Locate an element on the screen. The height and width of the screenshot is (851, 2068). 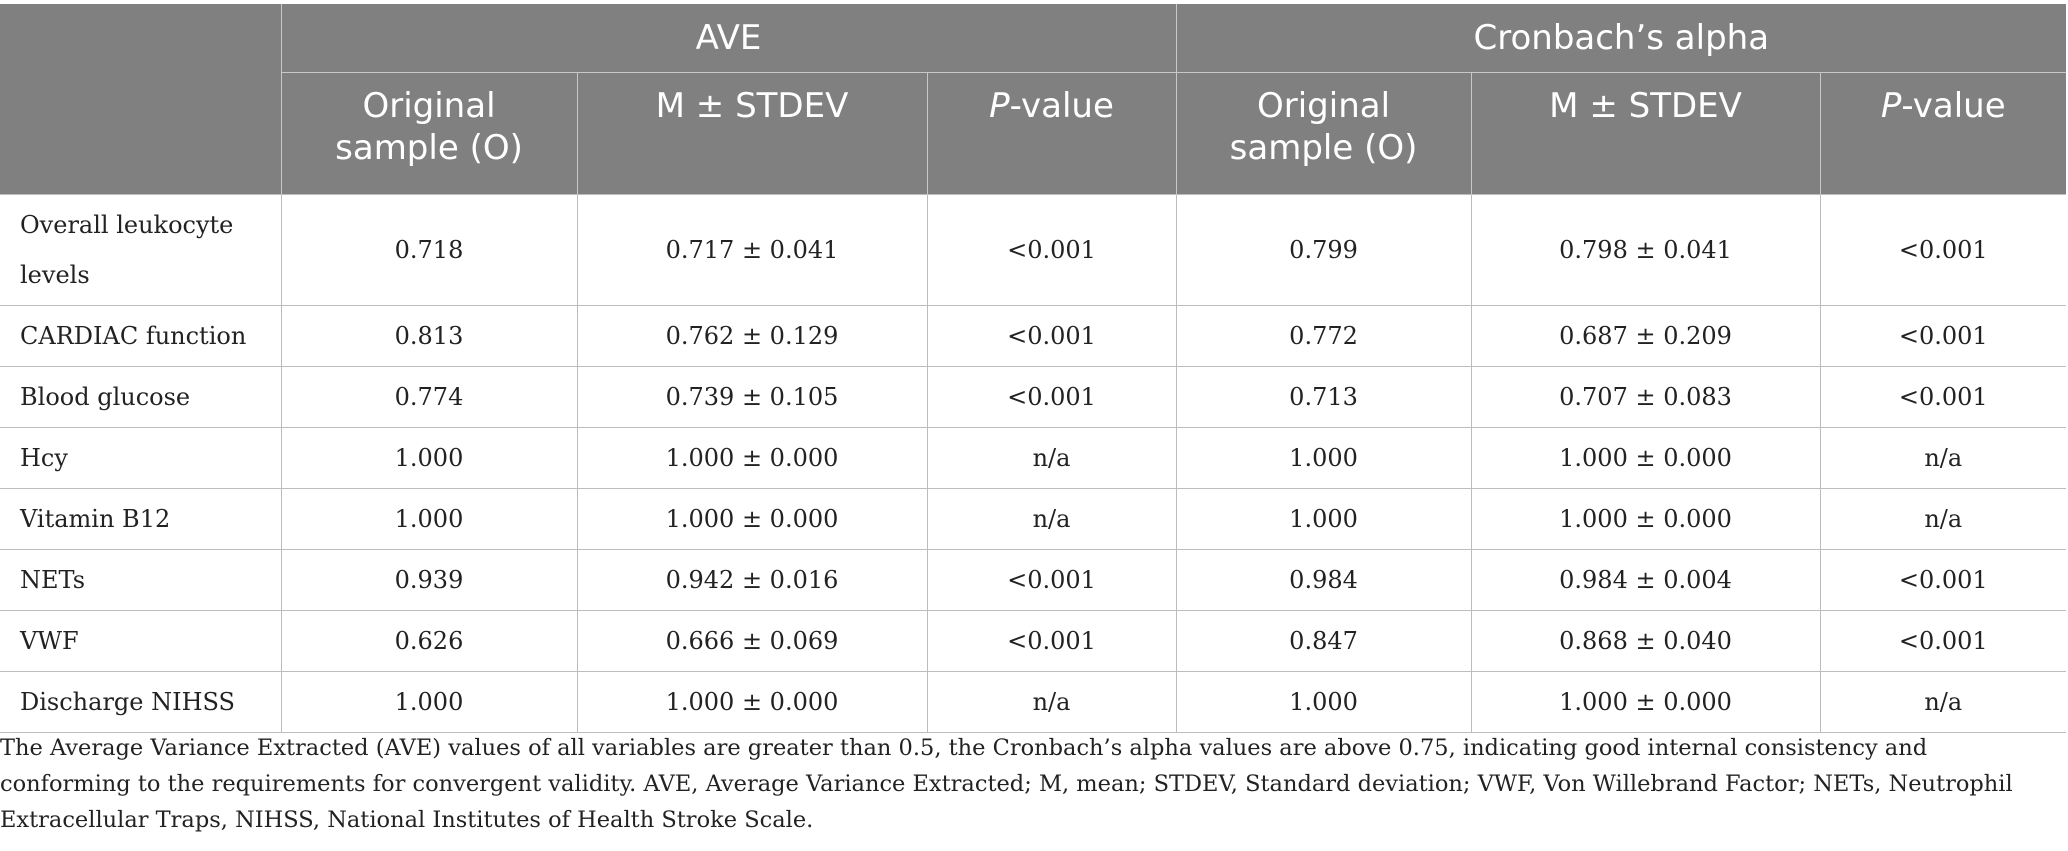
row-label: CARDIAC function is located at coordinates (141, 336).